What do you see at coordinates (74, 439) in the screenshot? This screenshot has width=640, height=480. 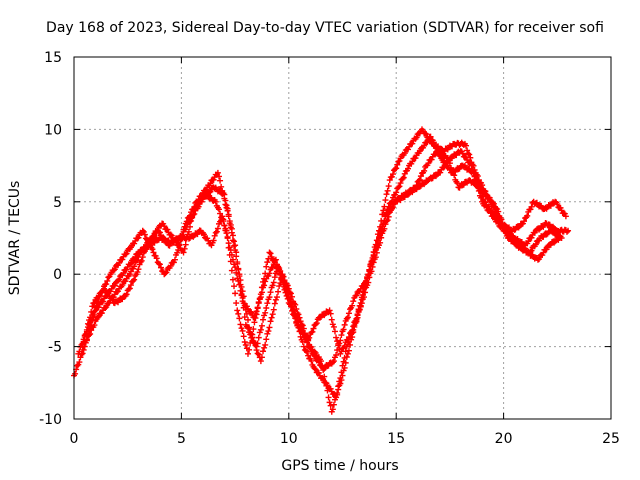 I see `x-tick-label: 0` at bounding box center [74, 439].